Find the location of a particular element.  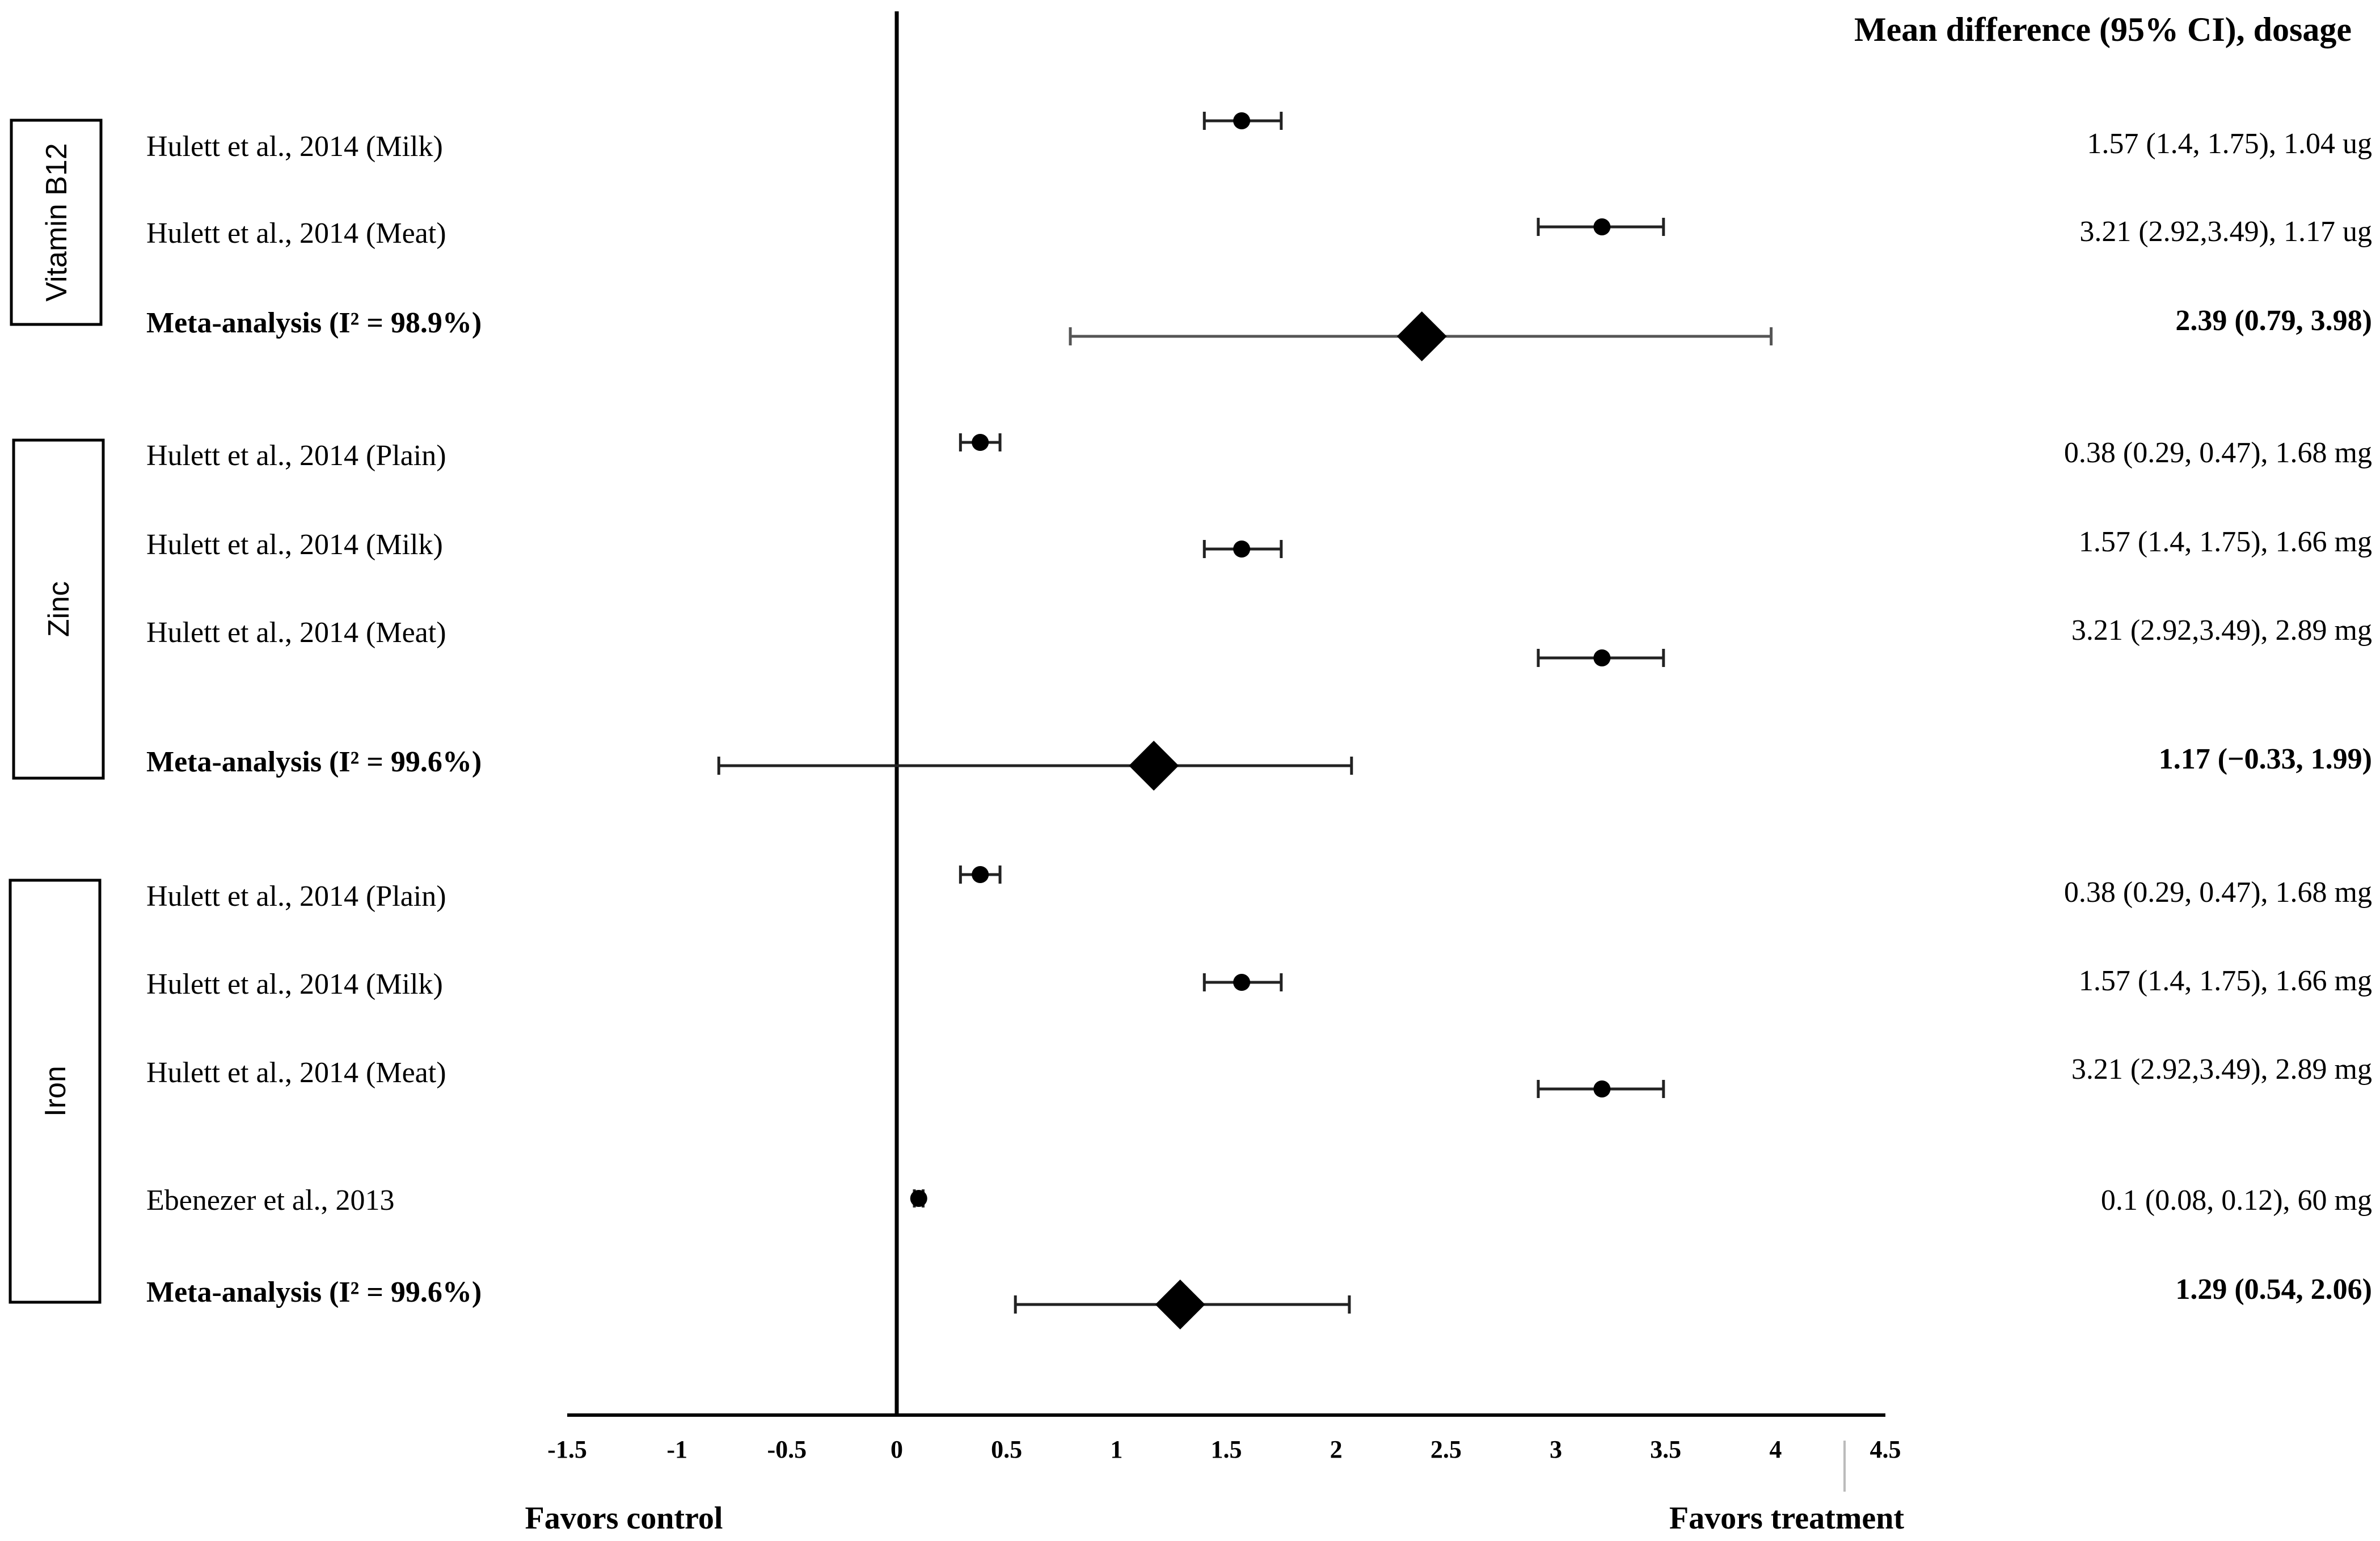

x-tick-label: 1 is located at coordinates (1116, 1449).